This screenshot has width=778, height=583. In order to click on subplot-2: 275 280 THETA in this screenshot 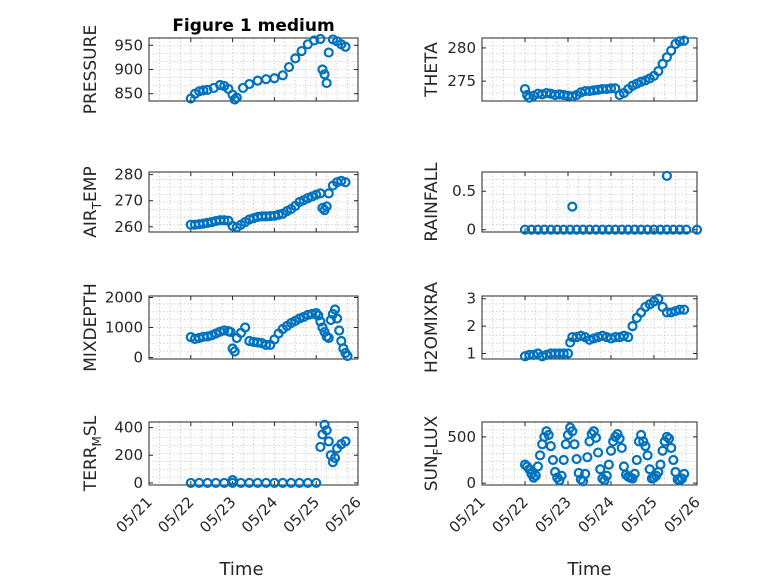, I will do `click(560, 69)`.